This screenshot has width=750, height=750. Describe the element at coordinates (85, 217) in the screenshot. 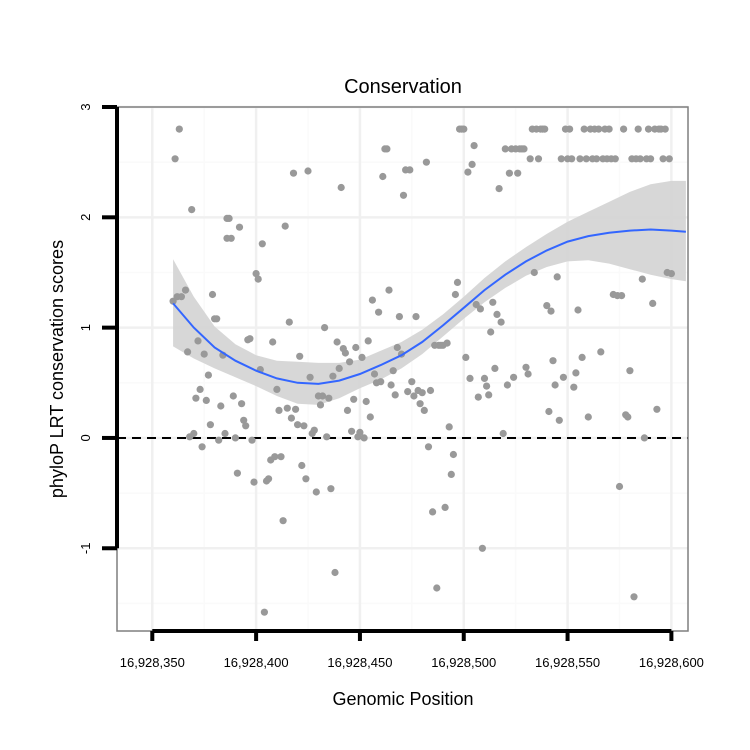

I see `y-tick-label: 2` at that location.